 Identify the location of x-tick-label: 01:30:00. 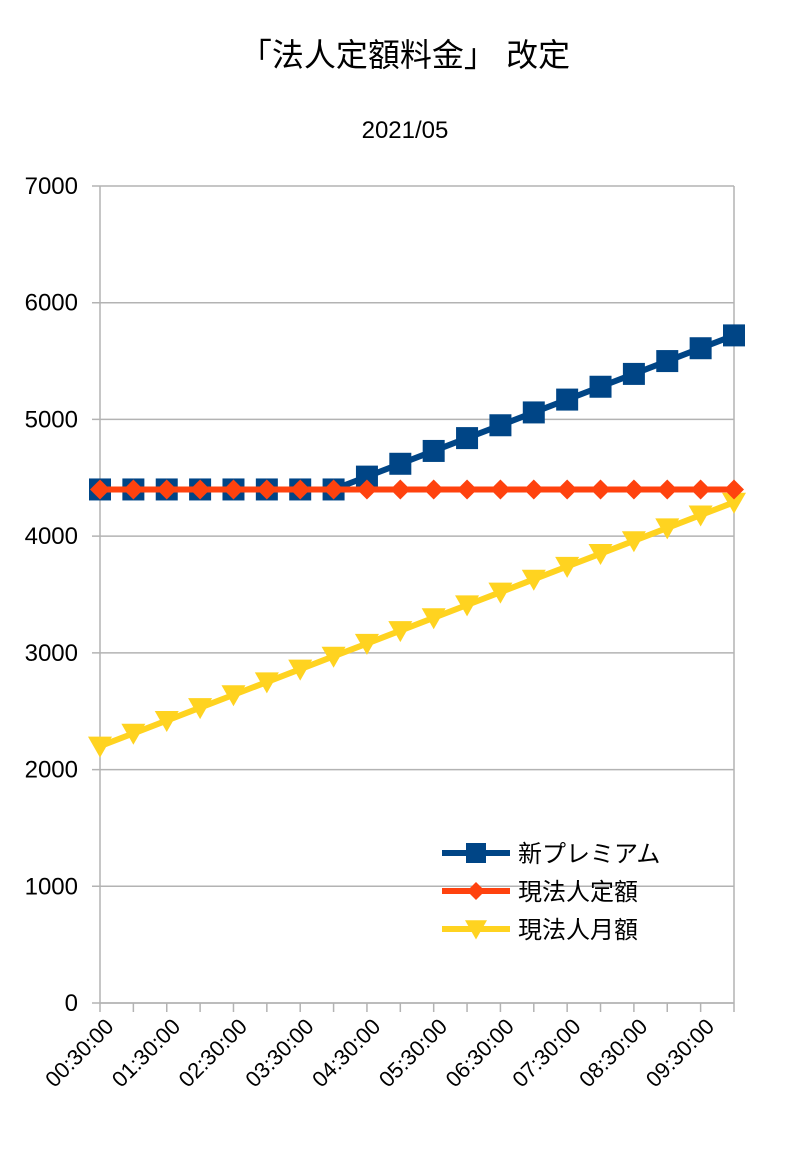
(146, 1053).